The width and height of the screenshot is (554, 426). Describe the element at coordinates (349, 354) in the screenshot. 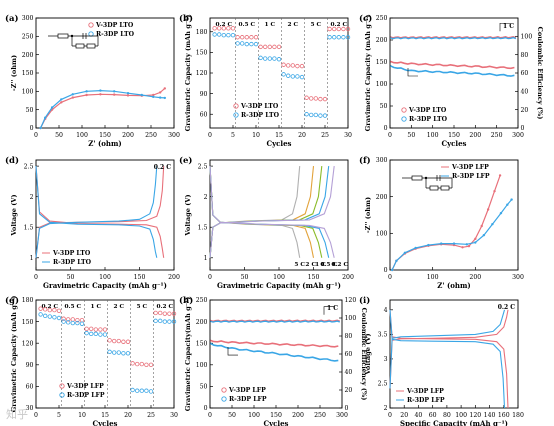

I see `y2-tick-label: 60` at that location.